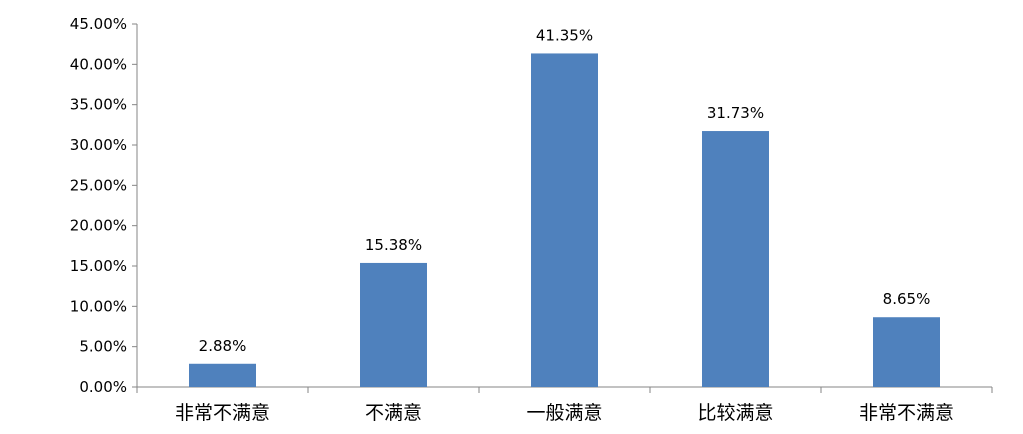 The image size is (1023, 434). Describe the element at coordinates (98, 145) in the screenshot. I see `y-tick-label: 30.00%` at that location.